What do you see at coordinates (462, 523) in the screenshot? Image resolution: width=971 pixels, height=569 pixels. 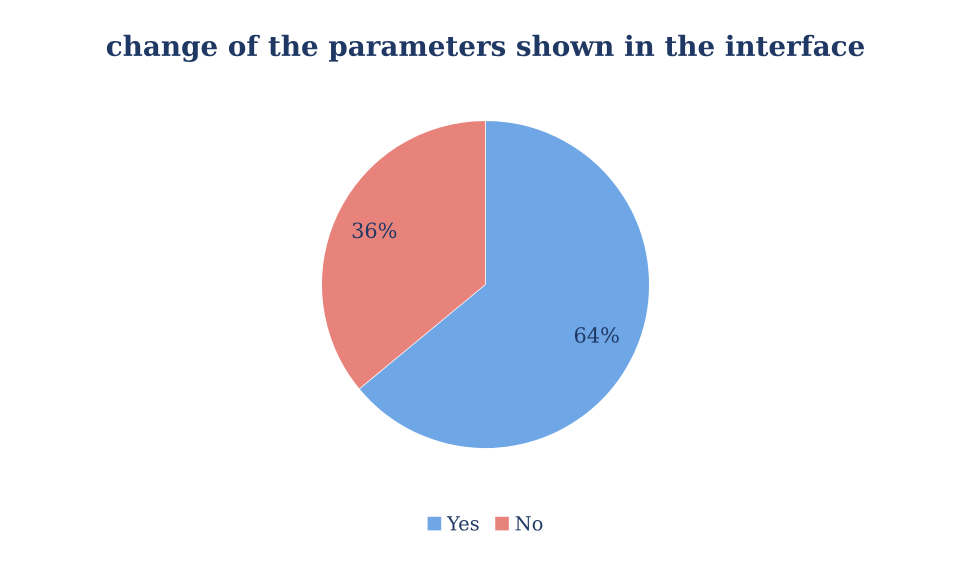 I see `legend-label: Yes` at bounding box center [462, 523].